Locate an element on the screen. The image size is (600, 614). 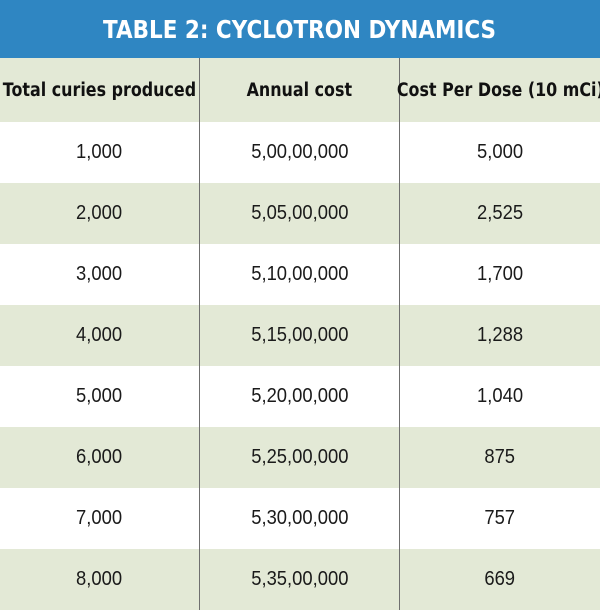
cell-cost-per-dose: 1,700 is located at coordinates (500, 274).